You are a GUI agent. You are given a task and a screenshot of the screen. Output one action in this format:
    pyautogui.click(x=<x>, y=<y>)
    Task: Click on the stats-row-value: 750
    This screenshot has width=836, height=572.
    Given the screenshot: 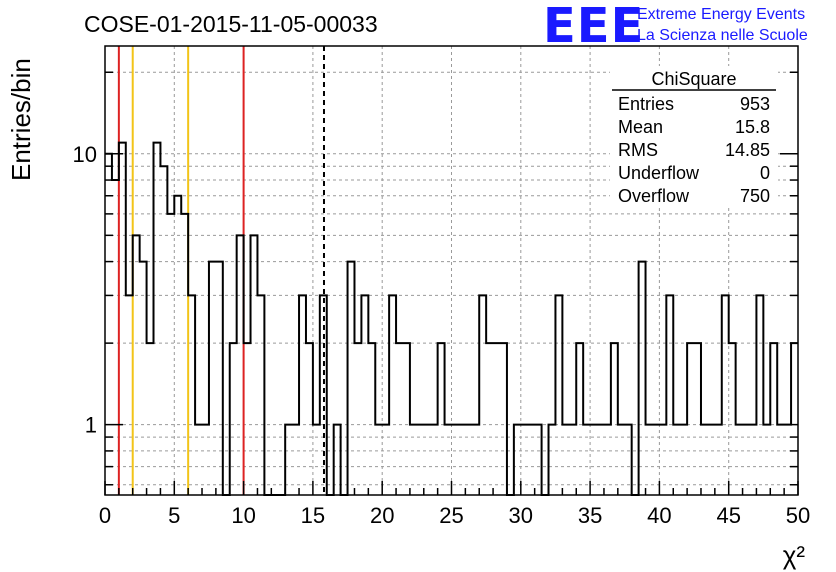 What is the action you would take?
    pyautogui.click(x=755, y=196)
    